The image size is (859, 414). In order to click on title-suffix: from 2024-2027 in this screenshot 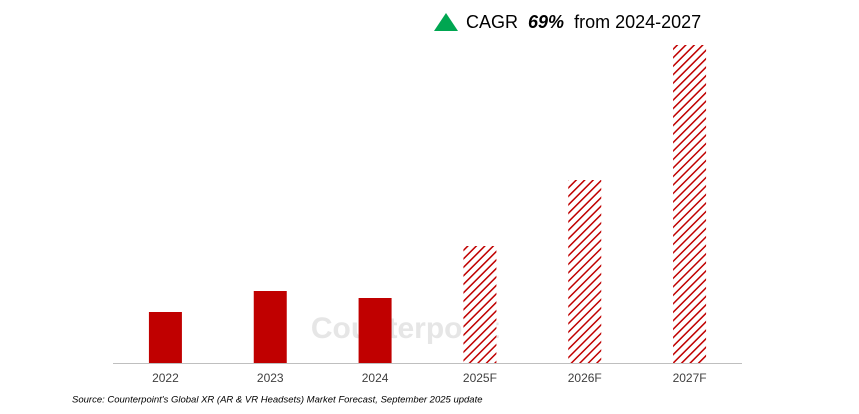, I will do `click(637, 22)`.